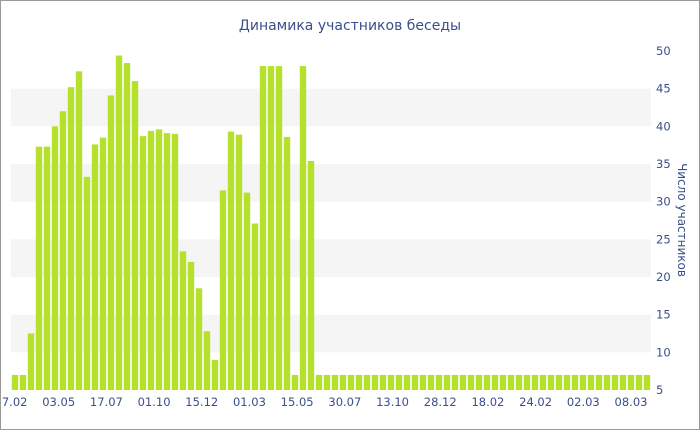 This screenshot has width=700, height=434. I want to click on x-tick-label: 30.07, so click(344, 402).